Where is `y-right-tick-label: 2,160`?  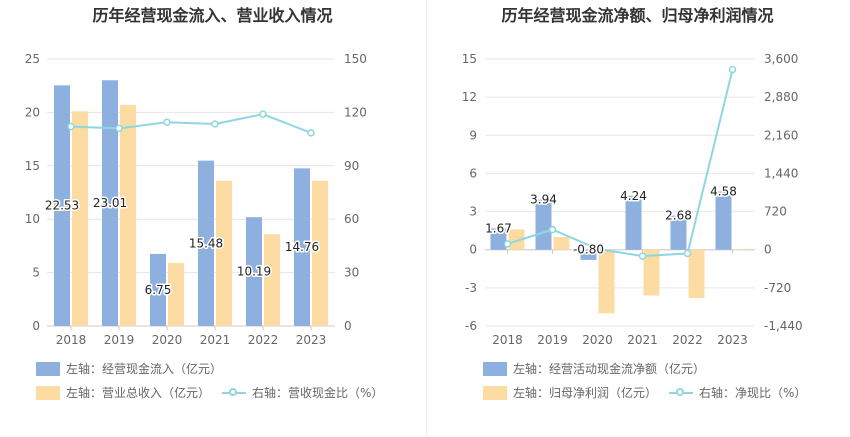
y-right-tick-label: 2,160 is located at coordinates (781, 135).